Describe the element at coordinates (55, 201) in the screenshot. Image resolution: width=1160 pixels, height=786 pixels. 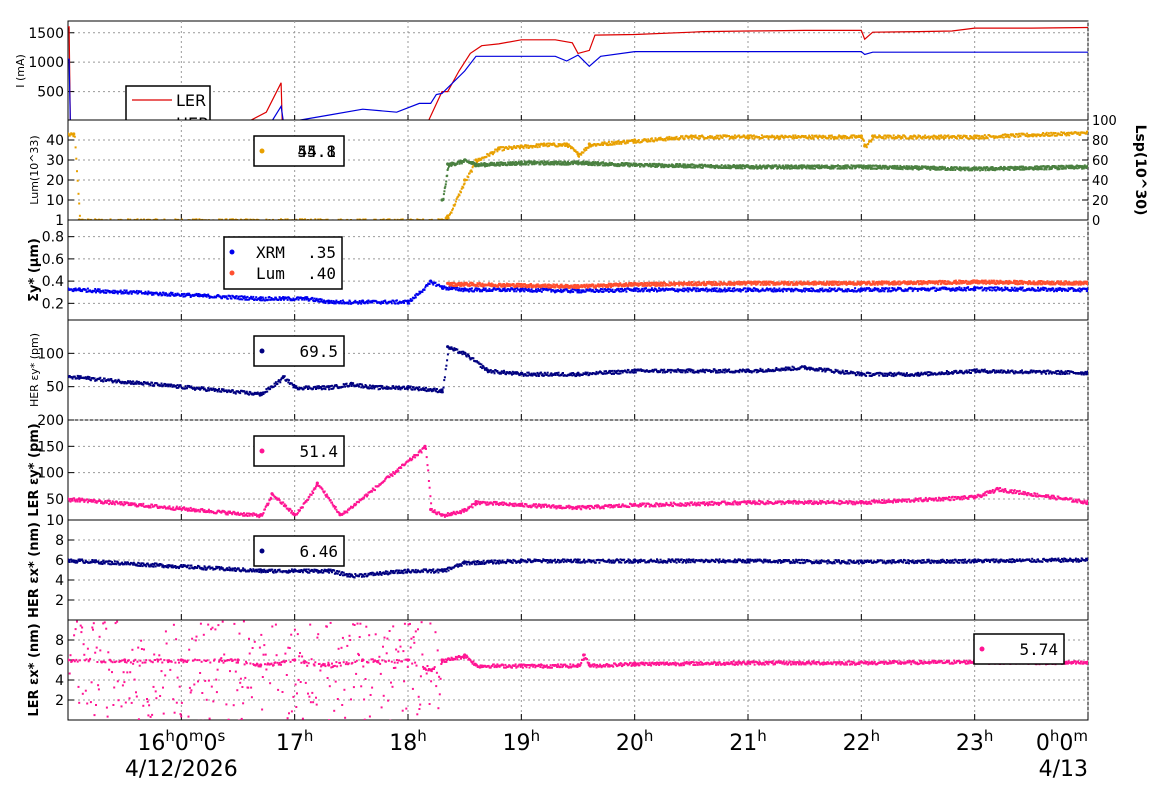
I see `y-tick-label: 10` at that location.